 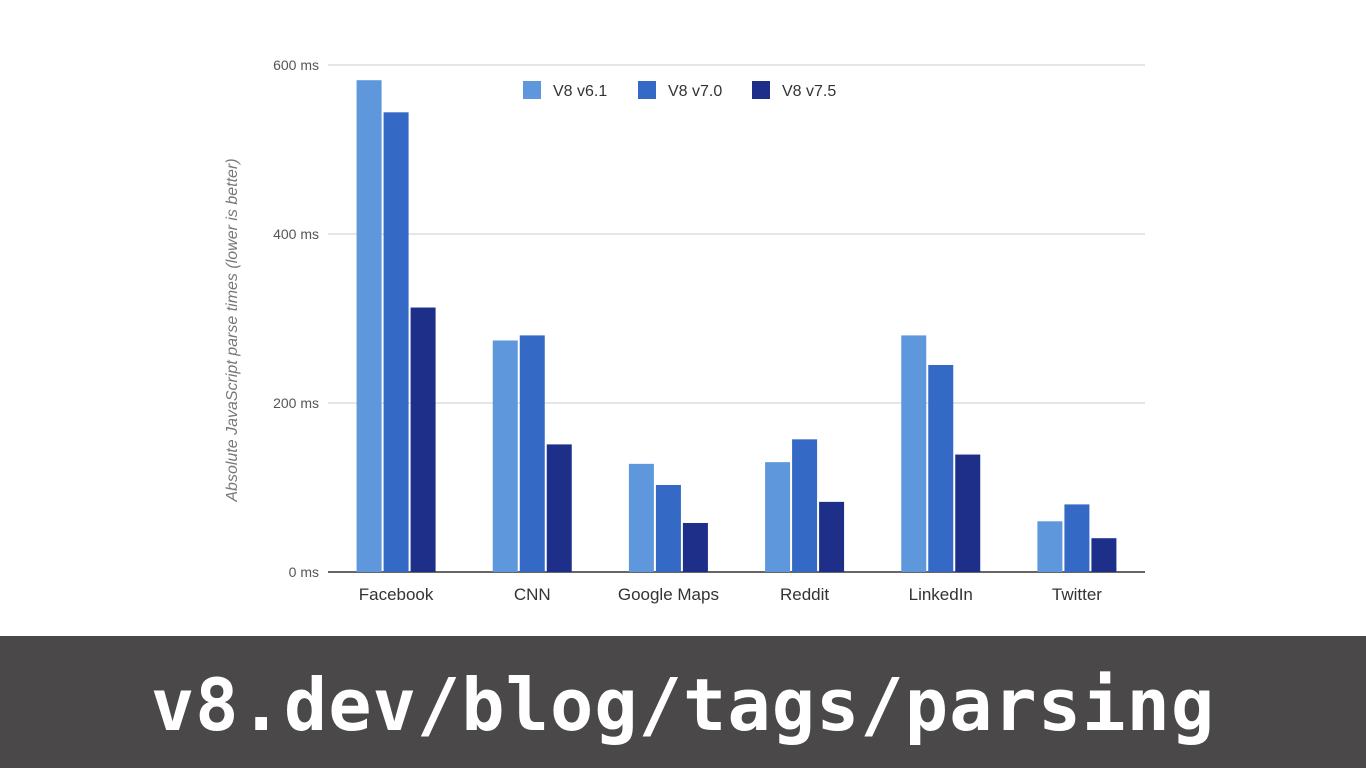 I want to click on y-tick-label: 400 ms, so click(x=296, y=234).